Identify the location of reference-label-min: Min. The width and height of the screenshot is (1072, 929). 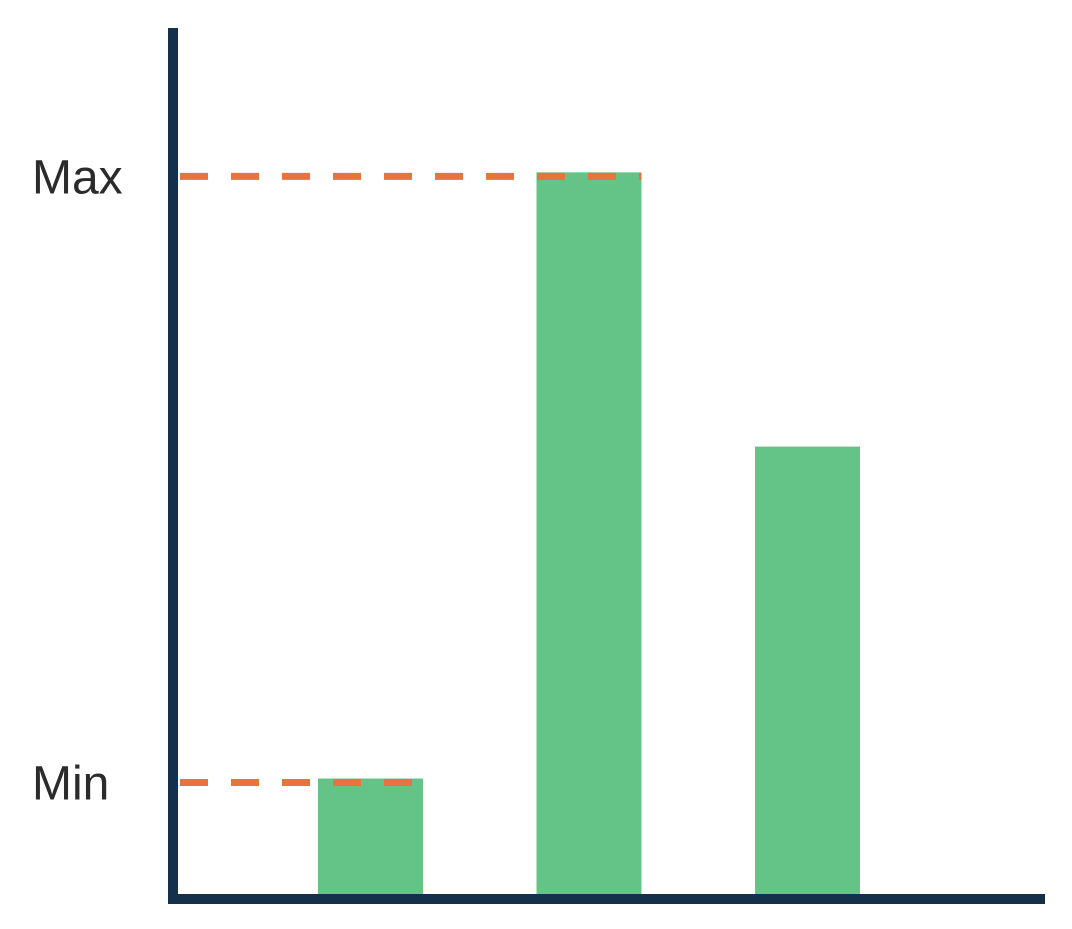
(70, 784).